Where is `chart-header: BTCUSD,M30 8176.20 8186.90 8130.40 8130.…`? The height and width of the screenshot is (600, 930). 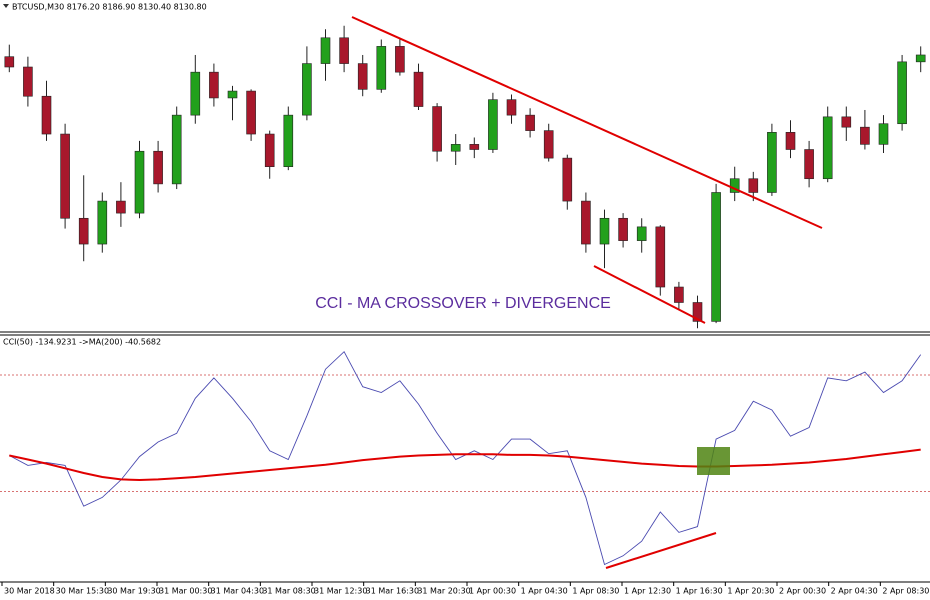 chart-header: BTCUSD,M30 8176.20 8186.90 8130.40 8130.… is located at coordinates (109, 7).